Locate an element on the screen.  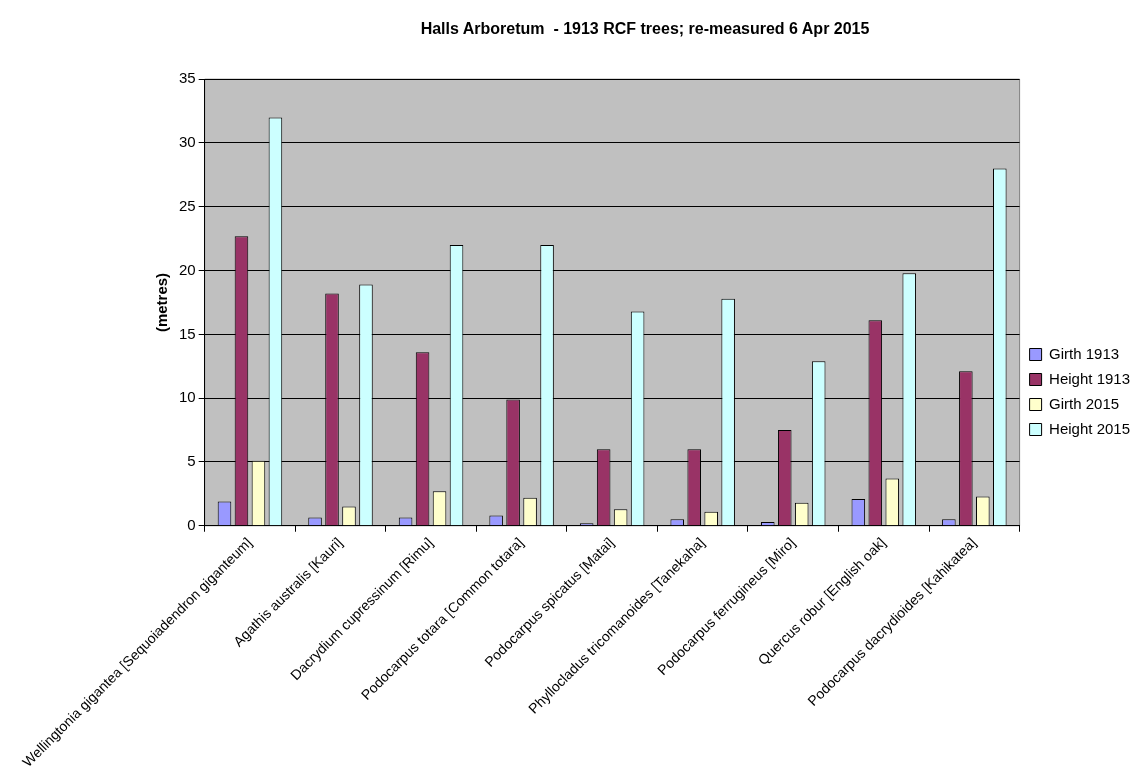
legend-label: Height 1913 is located at coordinates (1090, 378).